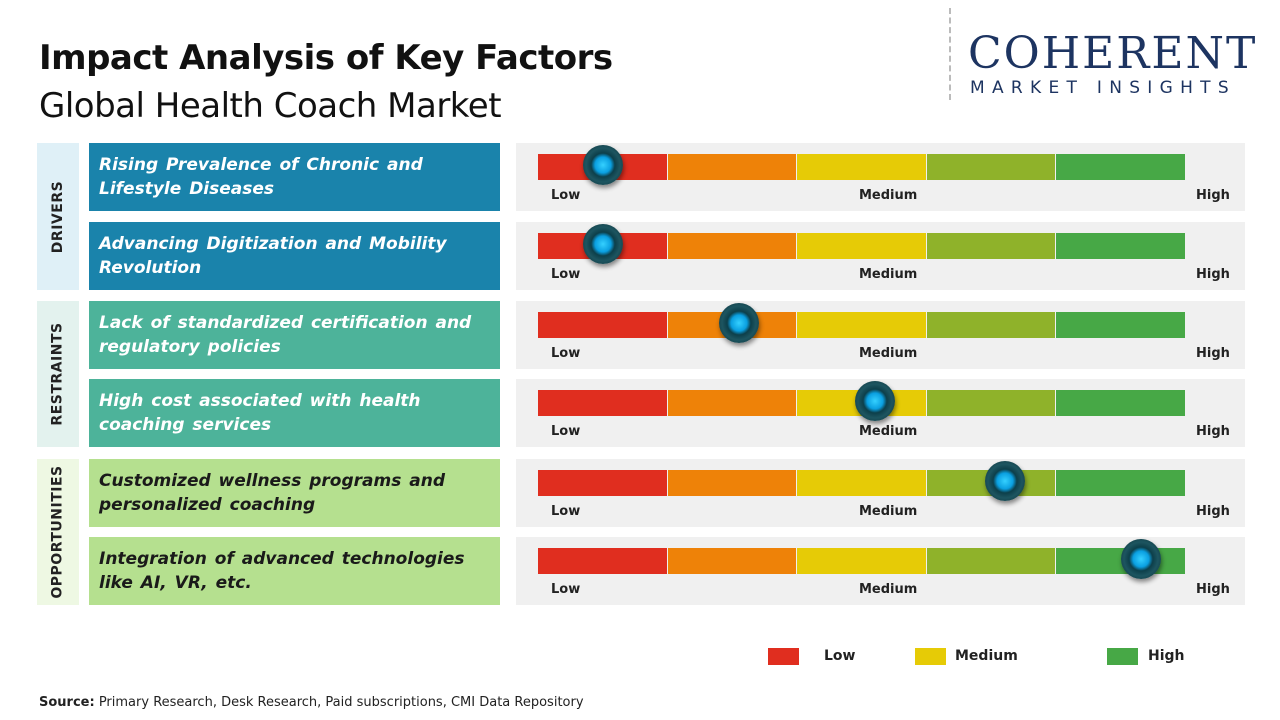  I want to click on category-text: DRIVERS, so click(58, 216).